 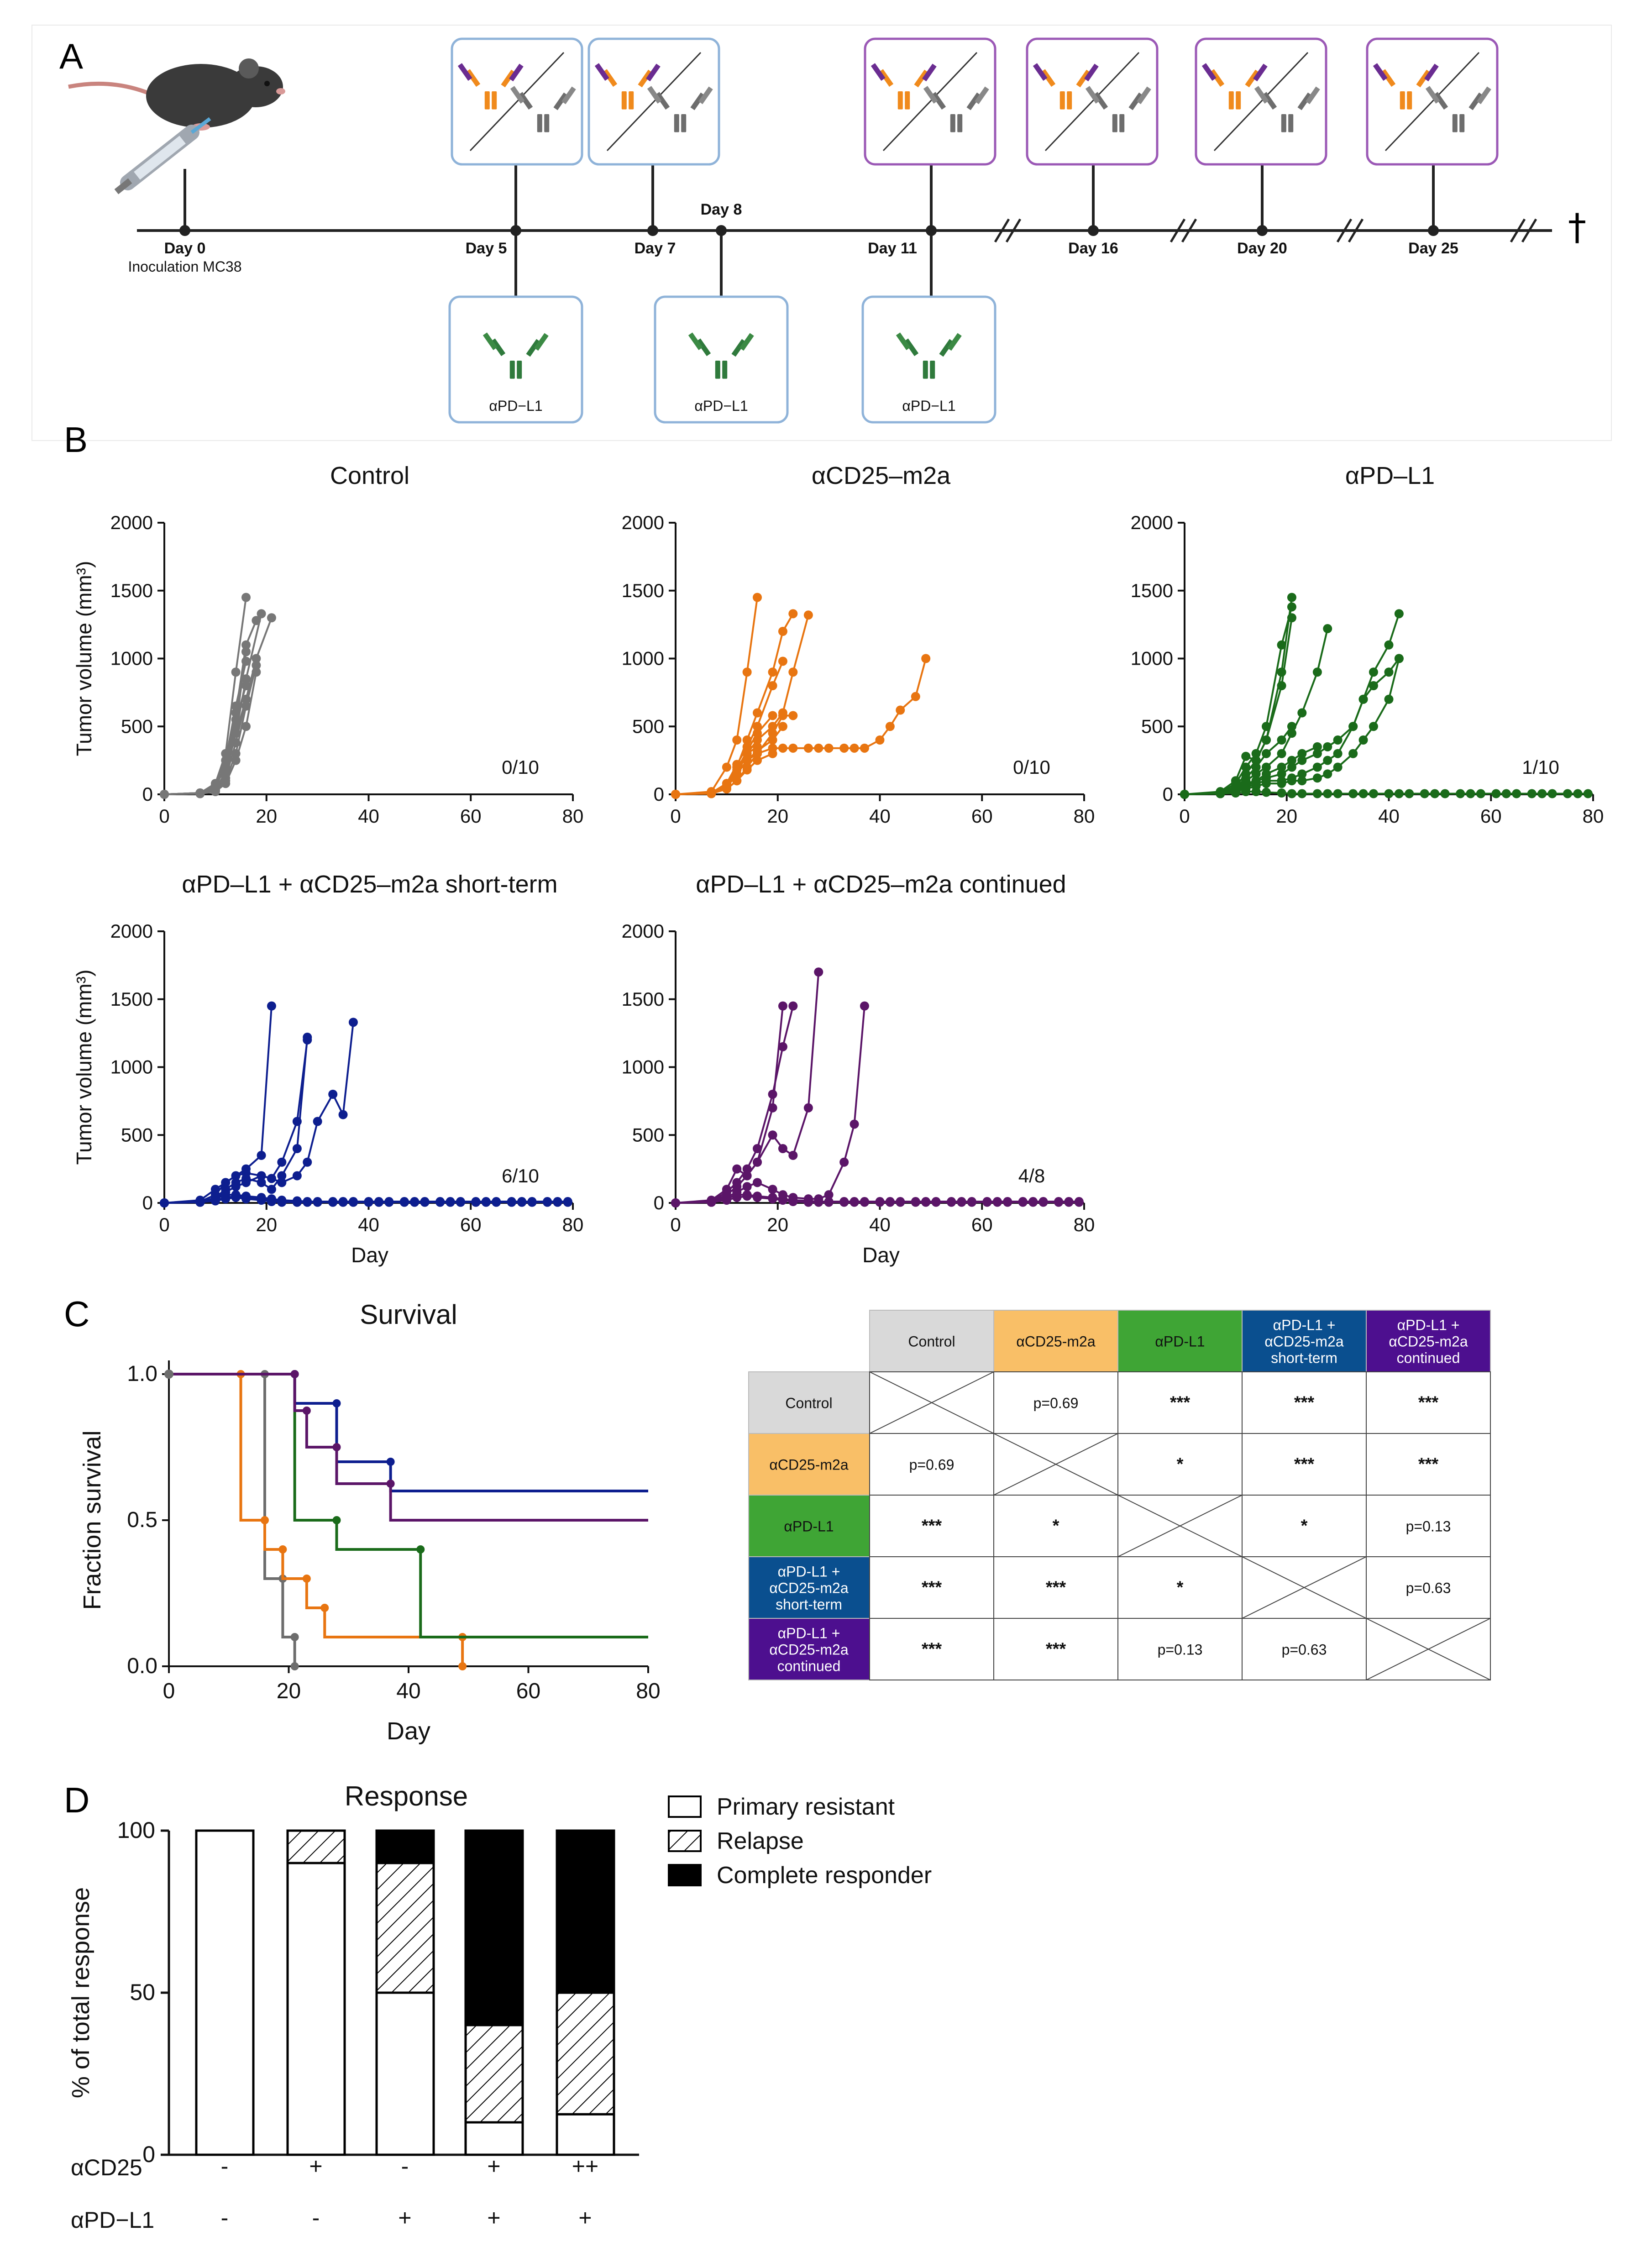 I want to click on x-tick-label: 0, so click(x=1184, y=816).